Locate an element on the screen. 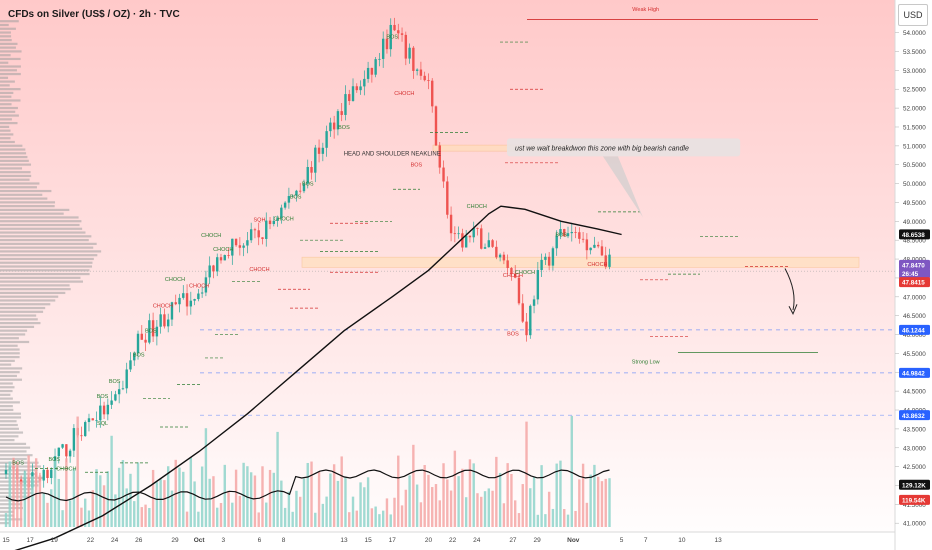  callout-pointer is located at coordinates (622, 187).